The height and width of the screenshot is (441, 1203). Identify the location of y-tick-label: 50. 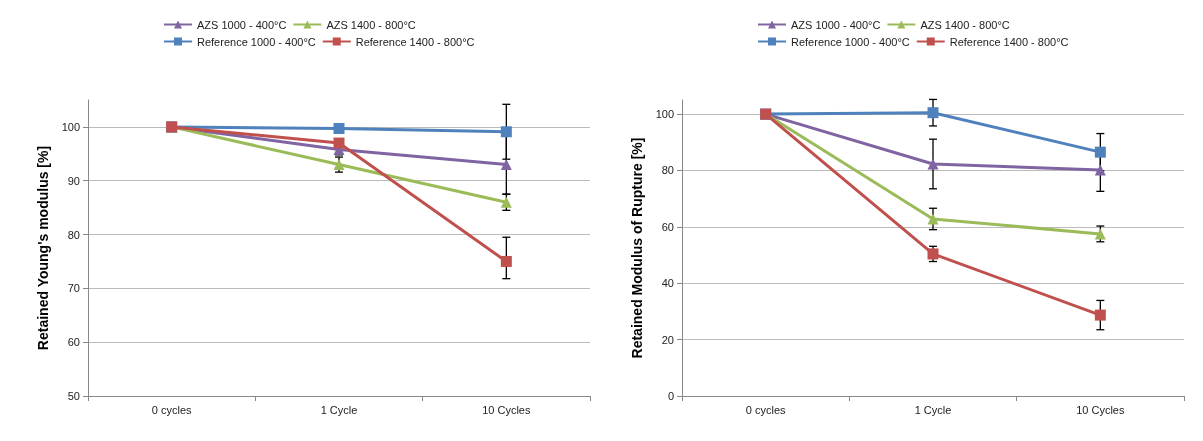
(73, 396).